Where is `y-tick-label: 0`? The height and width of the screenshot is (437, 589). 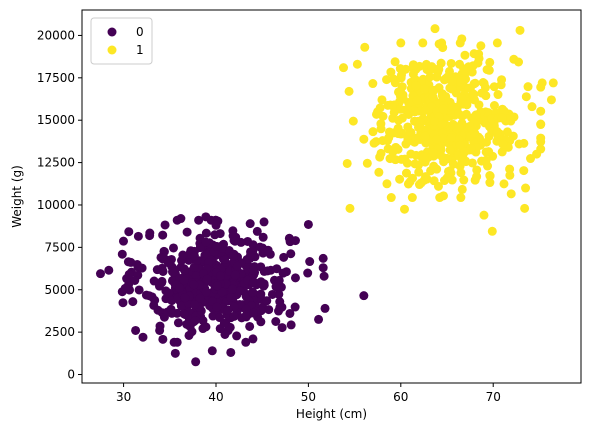 y-tick-label: 0 is located at coordinates (71, 375).